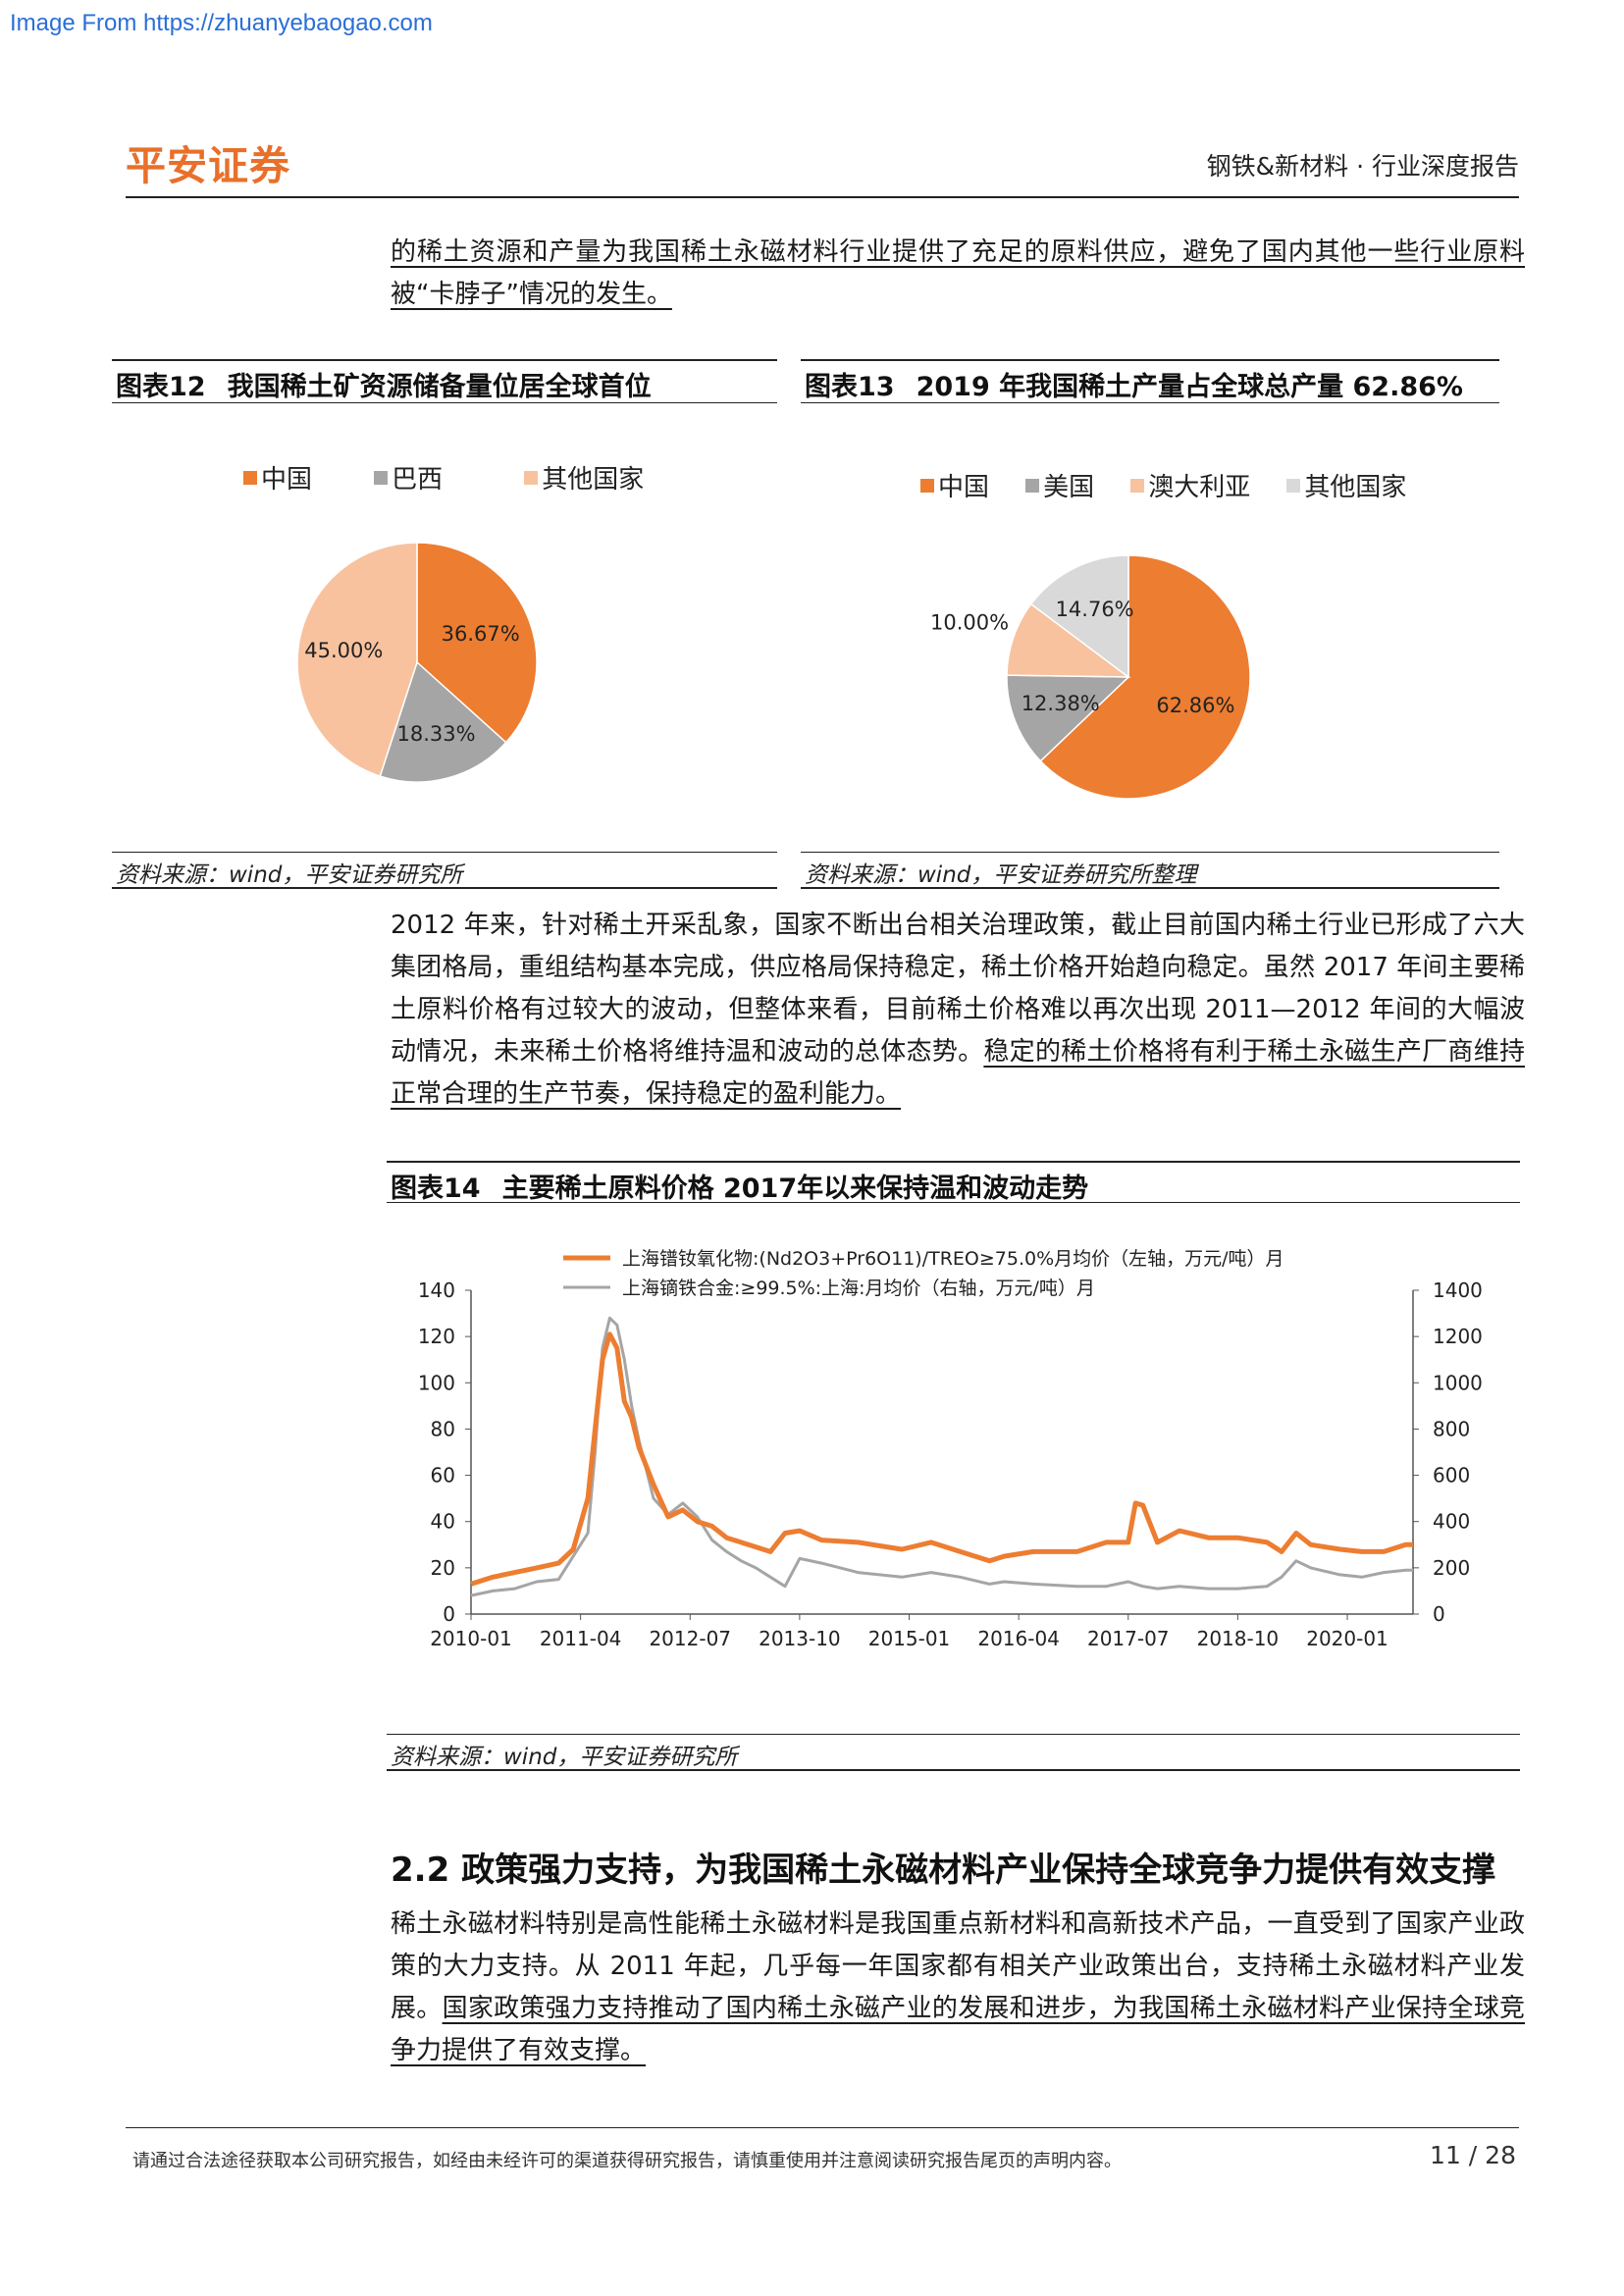 Image resolution: width=1624 pixels, height=2296 pixels. Describe the element at coordinates (481, 634) in the screenshot. I see `pie-value-label: 36.67%` at that location.